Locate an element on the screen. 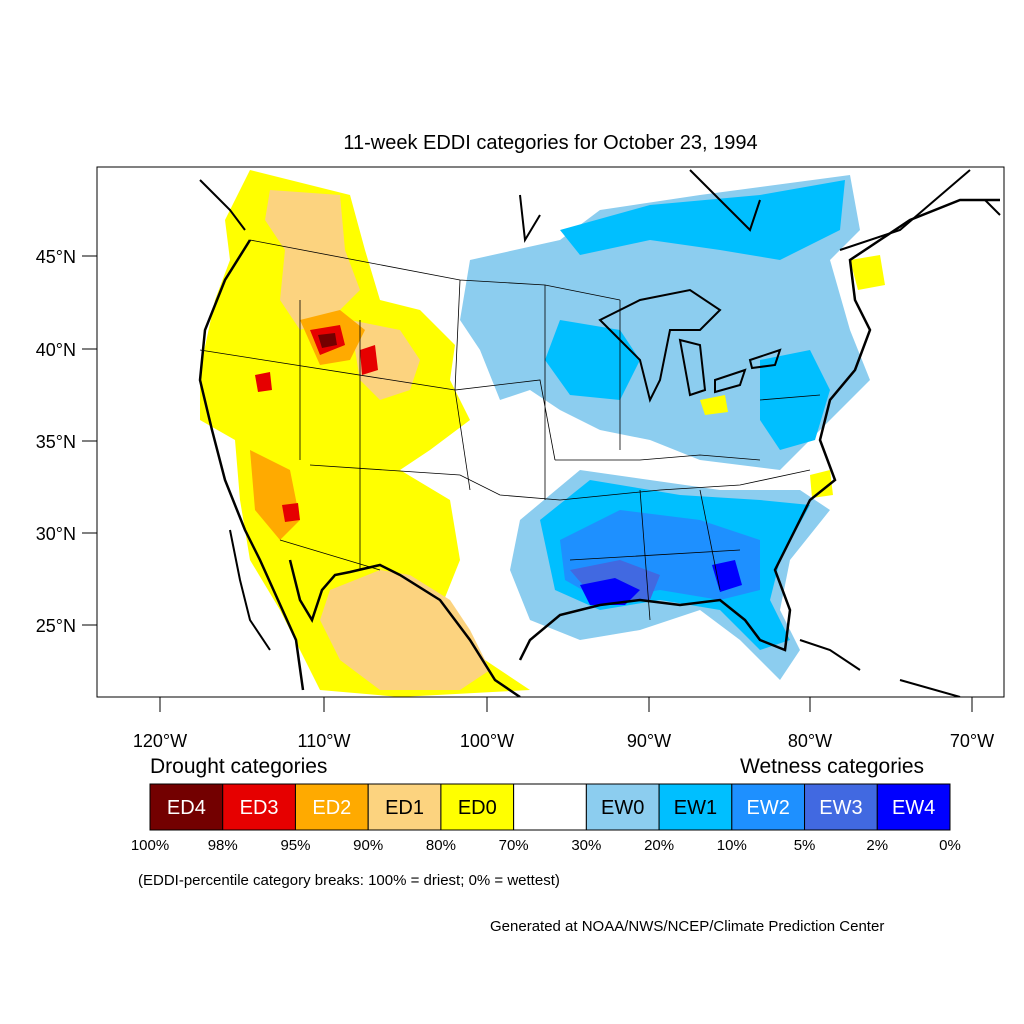  wetness-categories-title: Wetness categories is located at coordinates (832, 766).